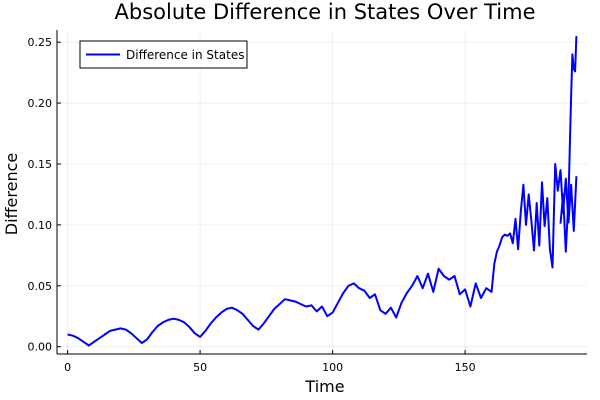 This screenshot has width=600, height=400. What do you see at coordinates (200, 367) in the screenshot?
I see `x-tick-label: 50` at bounding box center [200, 367].